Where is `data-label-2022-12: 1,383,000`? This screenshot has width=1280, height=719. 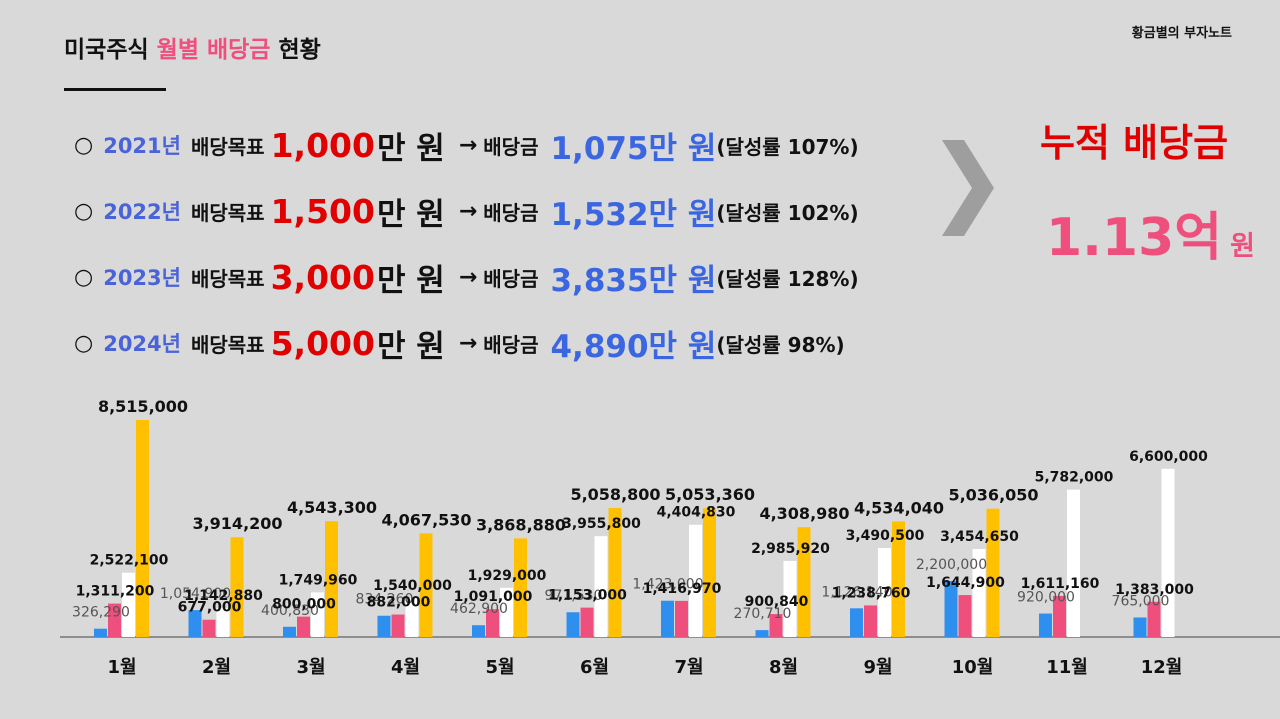 data-label-2022-12: 1,383,000 is located at coordinates (1154, 590).